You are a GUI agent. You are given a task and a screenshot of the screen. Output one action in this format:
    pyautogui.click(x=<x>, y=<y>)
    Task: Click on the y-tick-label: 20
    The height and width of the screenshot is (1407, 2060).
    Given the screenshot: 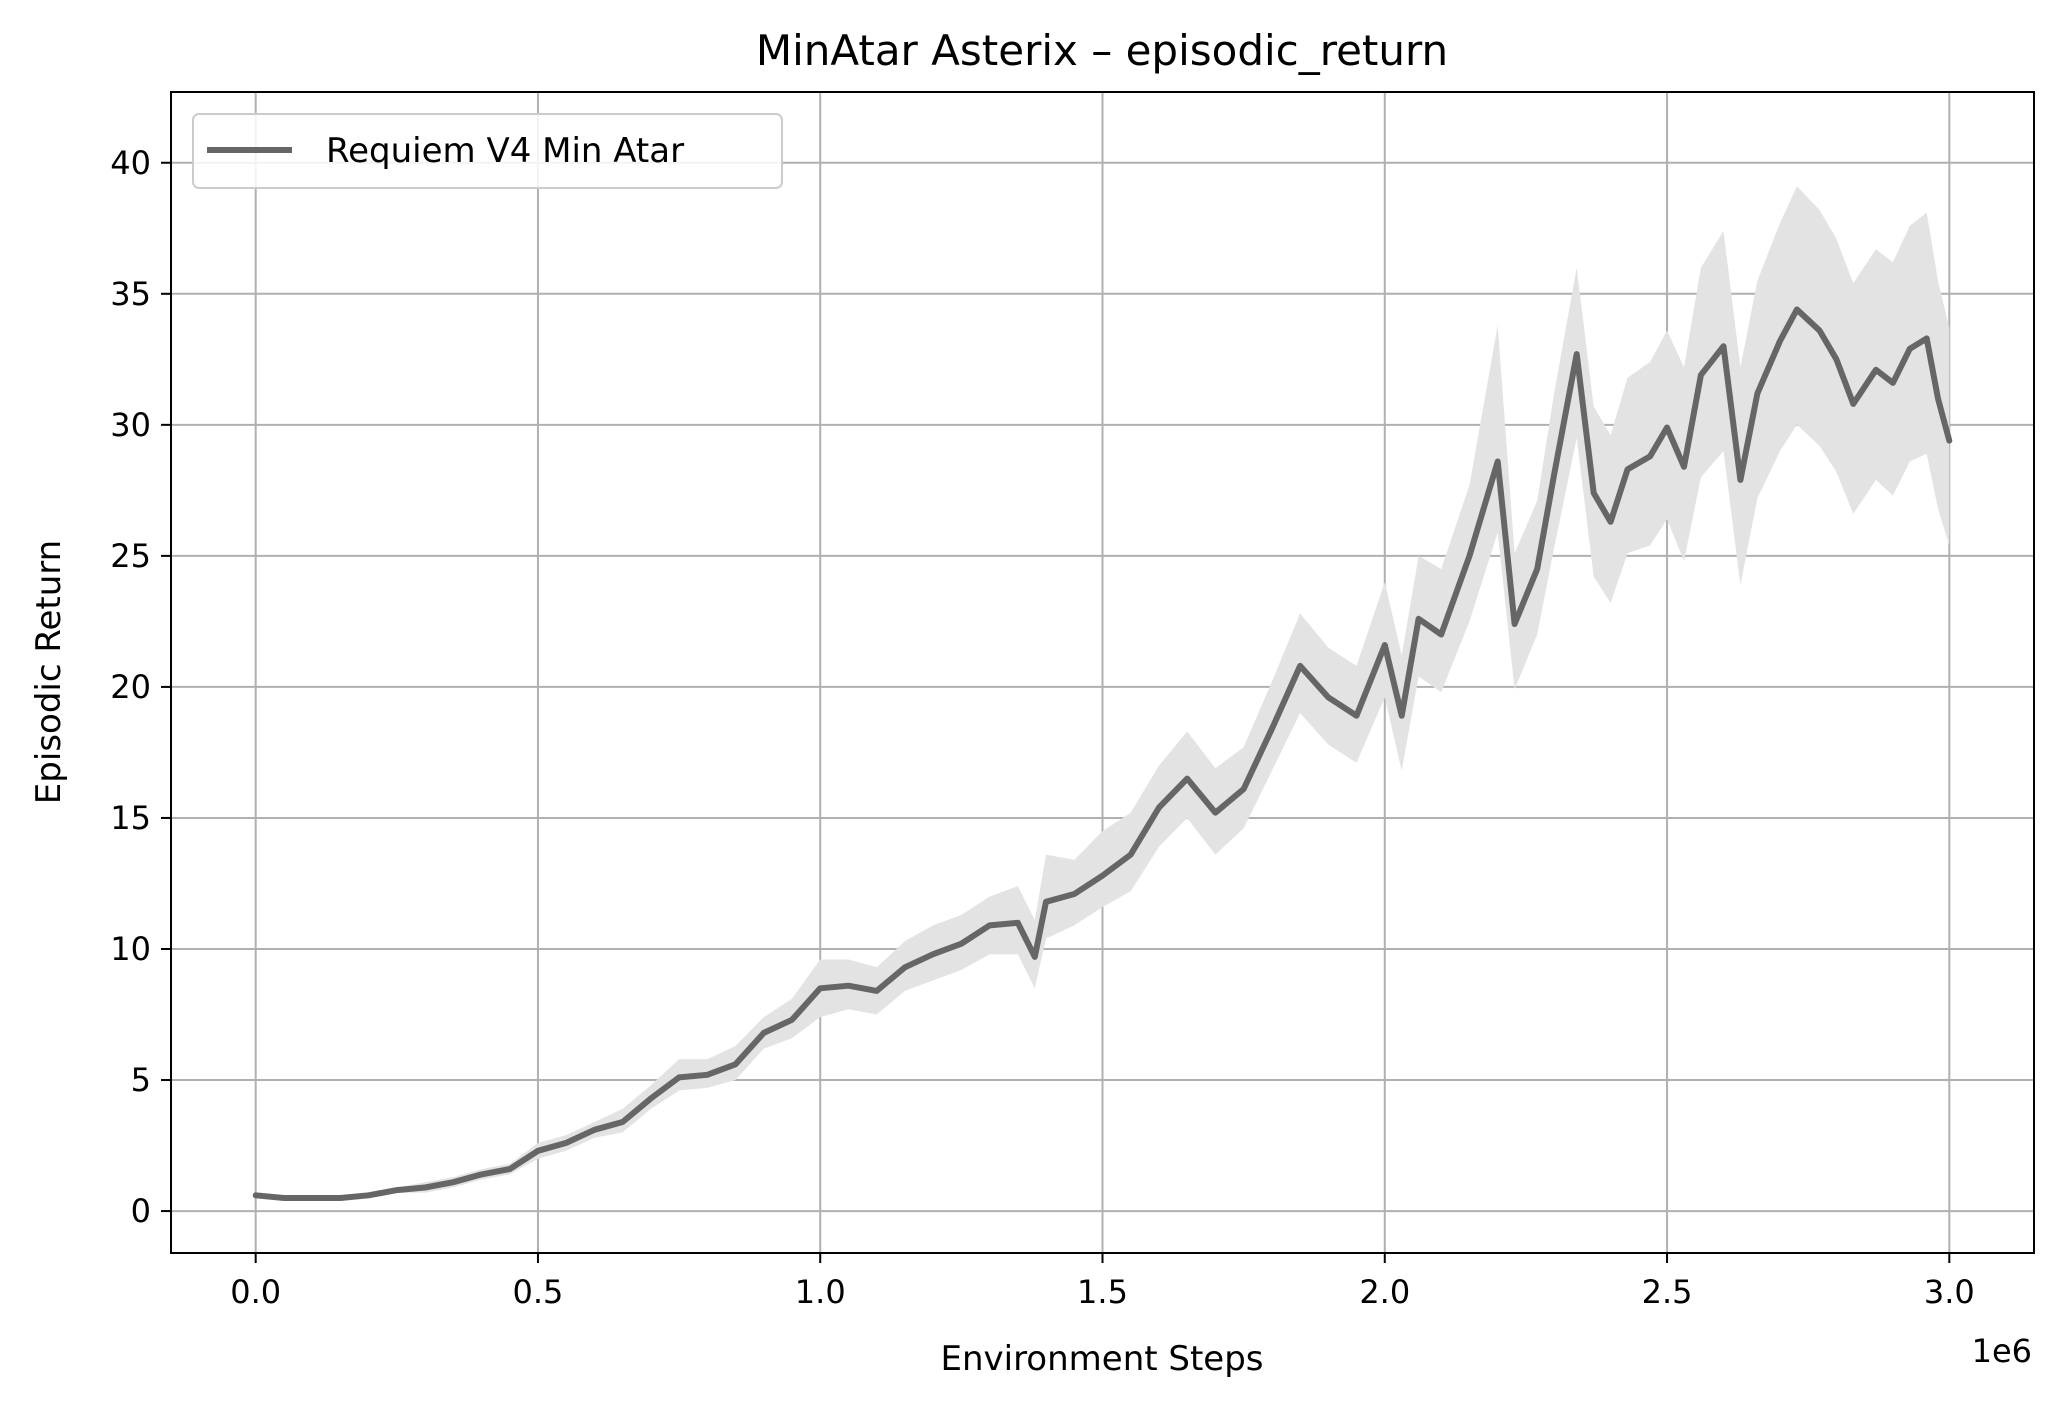 What is the action you would take?
    pyautogui.click(x=130, y=687)
    